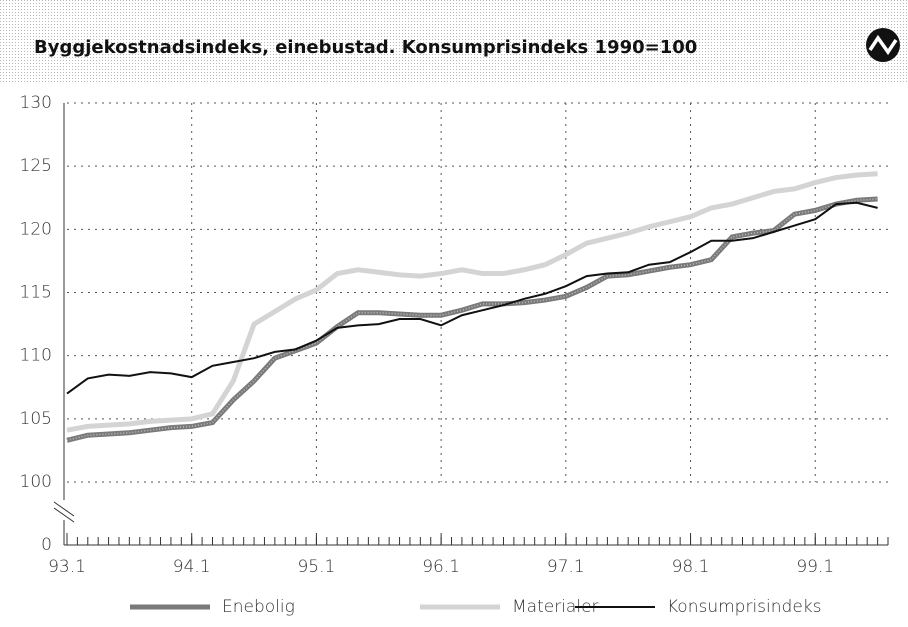 The width and height of the screenshot is (908, 627). Describe the element at coordinates (67, 567) in the screenshot. I see `x-tick-label: 93.1` at that location.